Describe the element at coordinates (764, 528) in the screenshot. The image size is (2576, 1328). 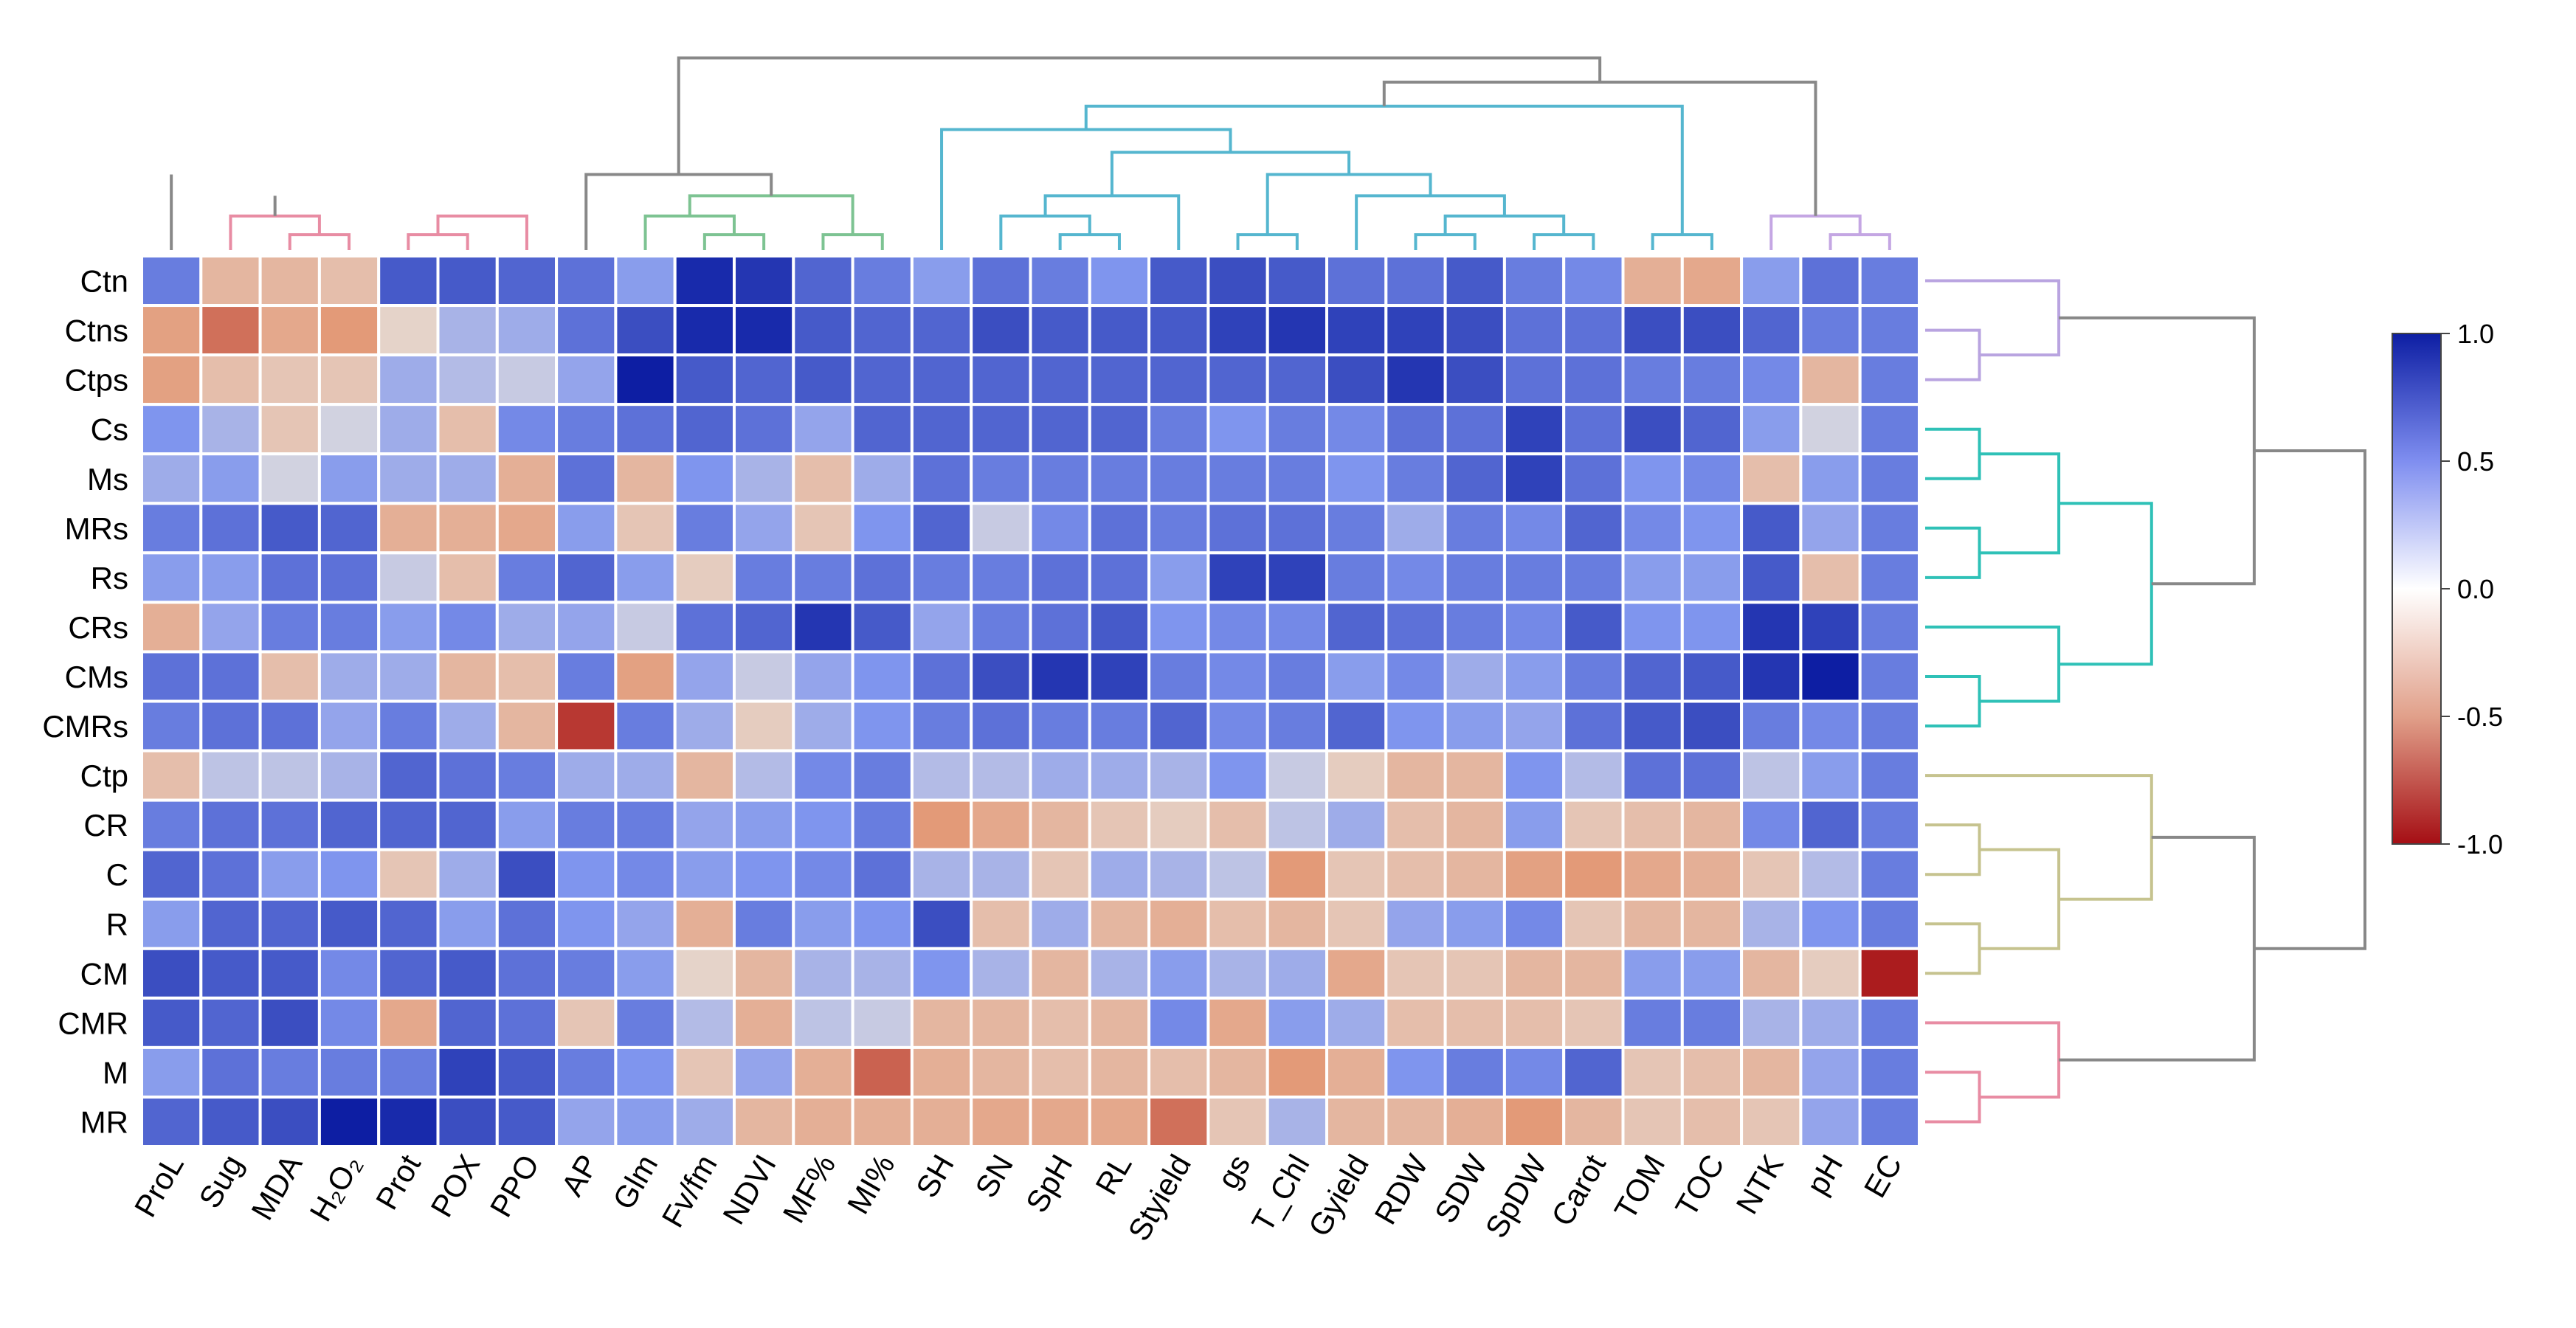
I see `heatmap-cell-mrs-ndvi` at that location.